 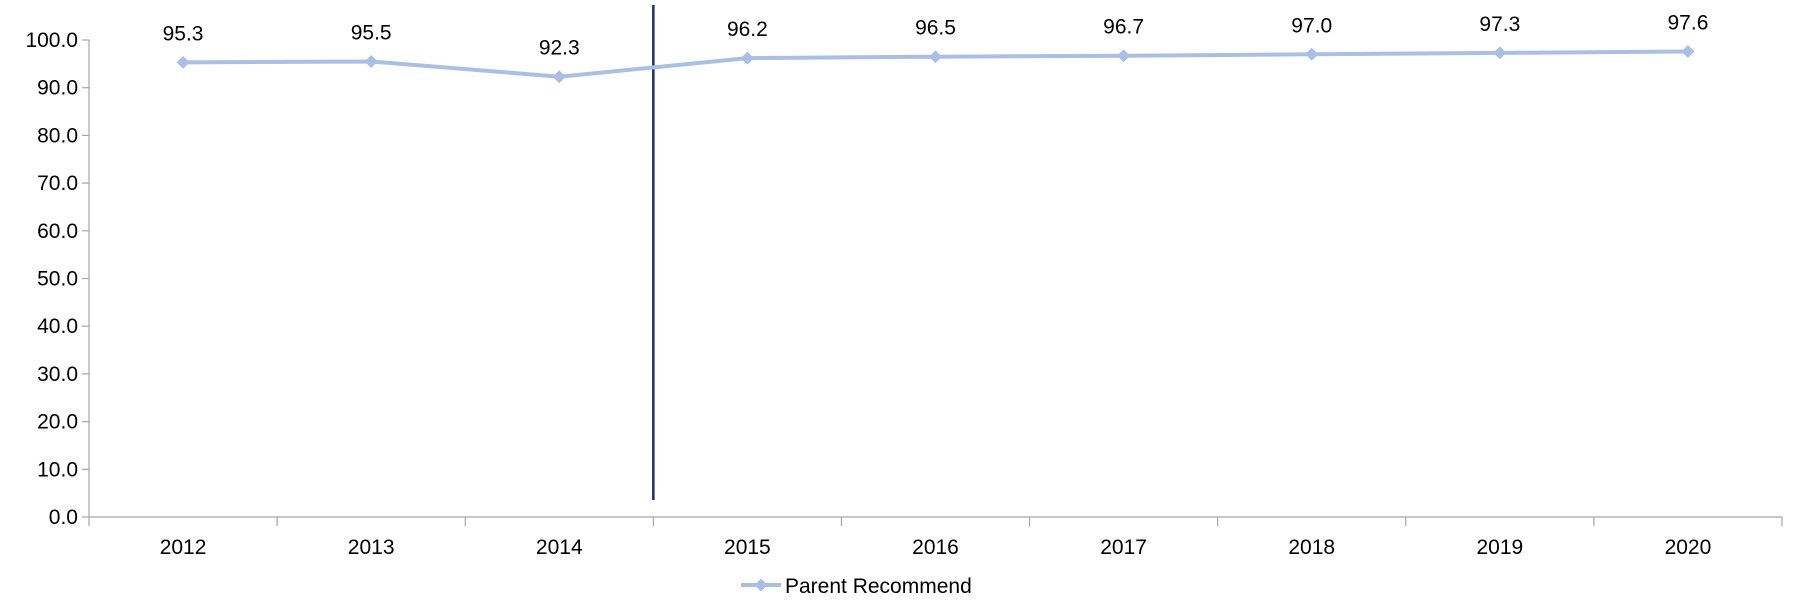 What do you see at coordinates (371, 547) in the screenshot?
I see `x-tick-label: 2013` at bounding box center [371, 547].